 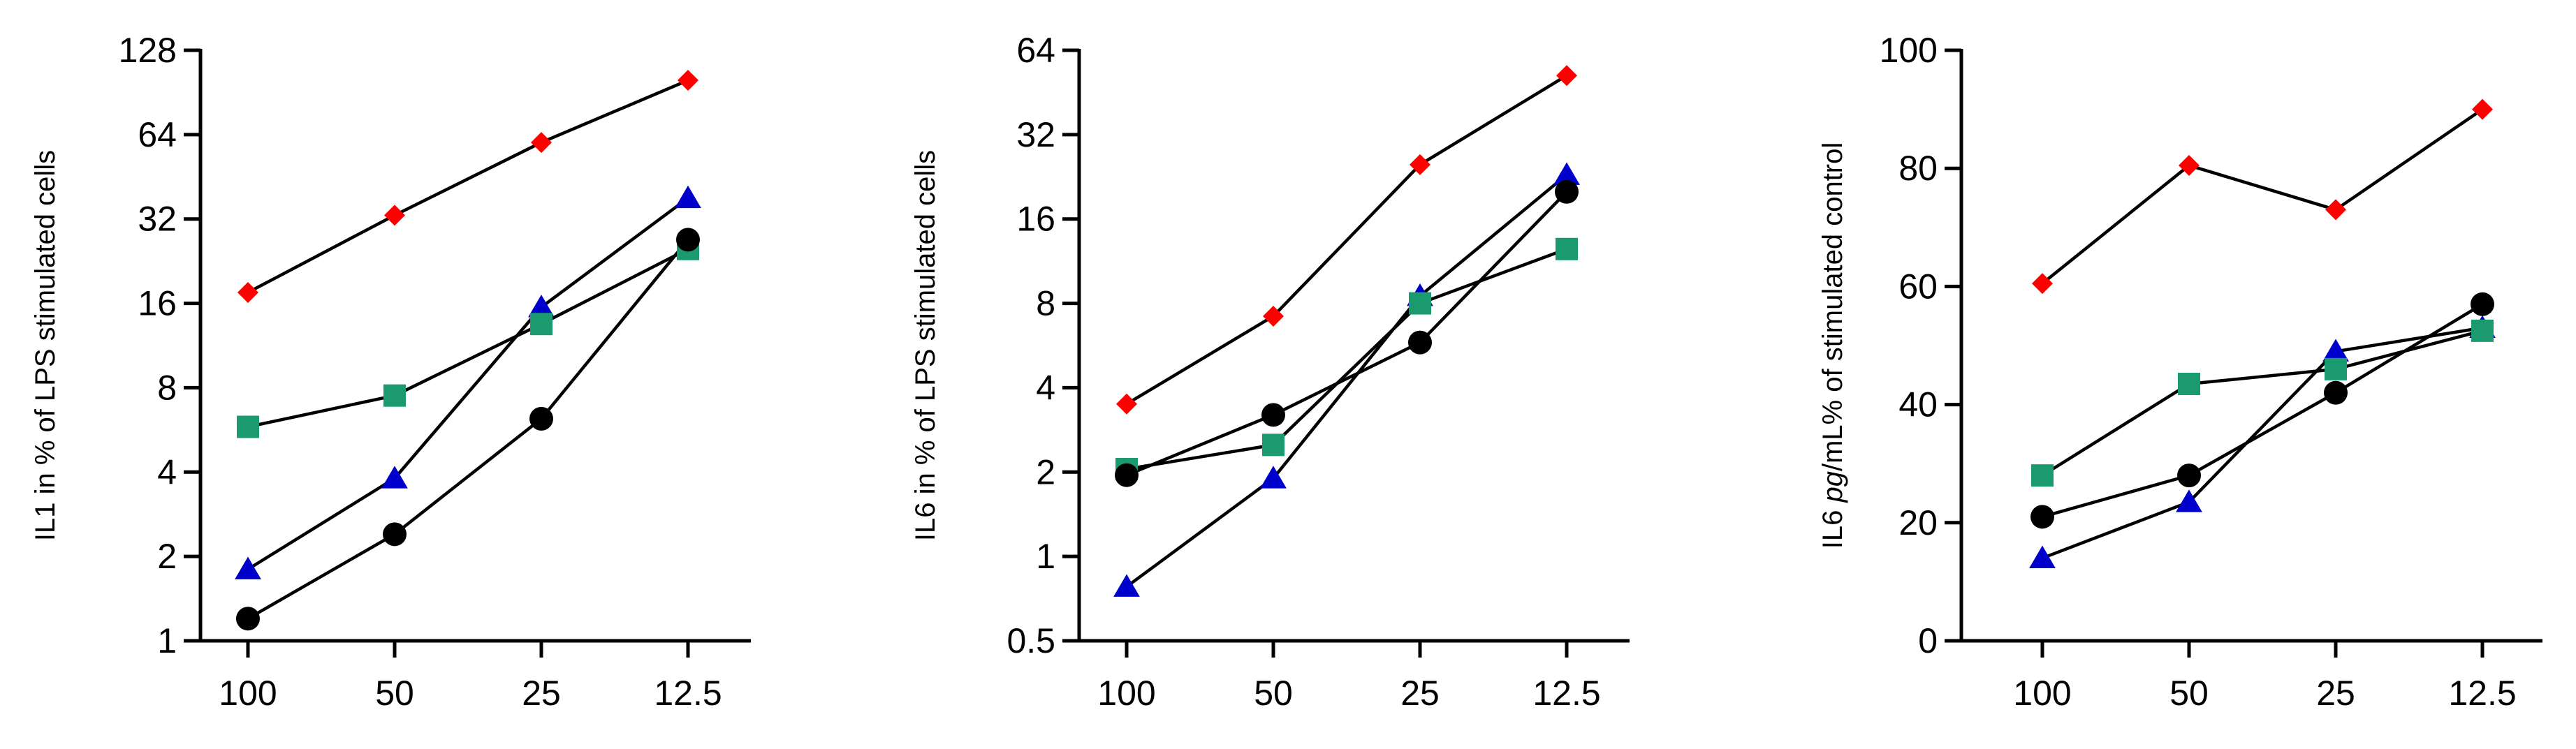 What do you see at coordinates (1832, 307) in the screenshot?
I see `y-axis-label-part: /mL% of stimulated control` at bounding box center [1832, 307].